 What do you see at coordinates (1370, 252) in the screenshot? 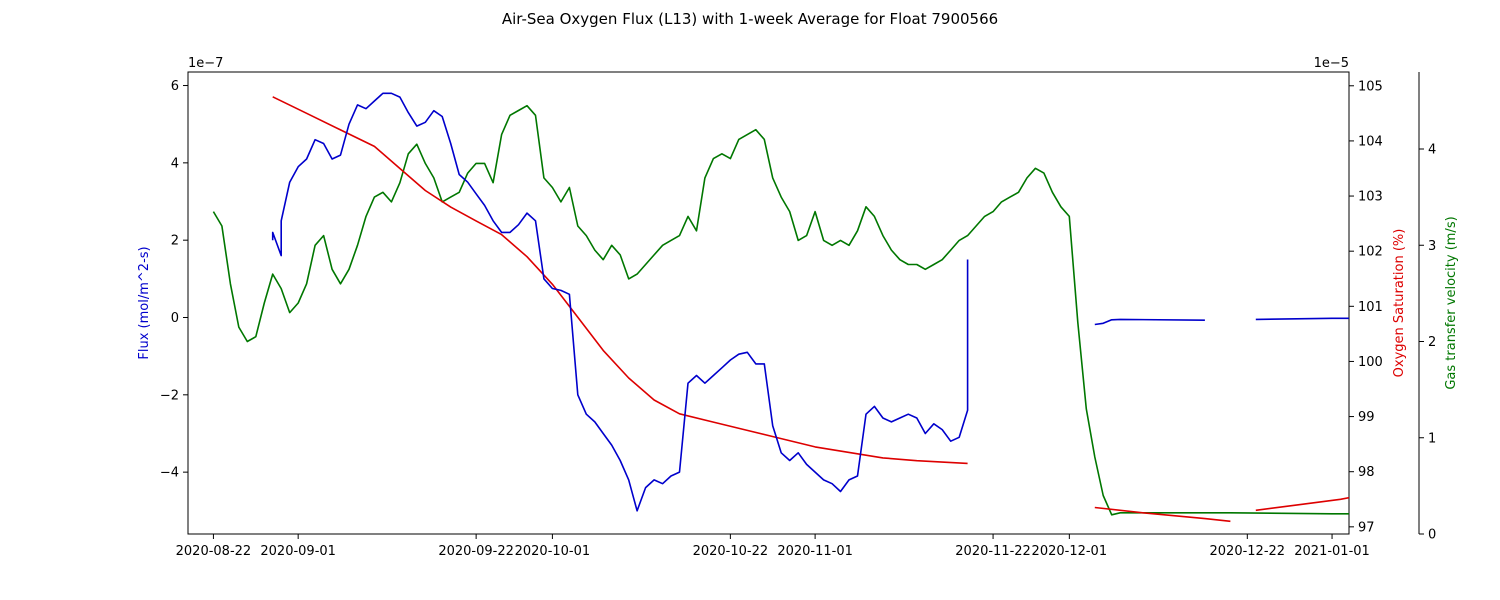
I see `right-axis-tick-label: 102` at bounding box center [1370, 252].